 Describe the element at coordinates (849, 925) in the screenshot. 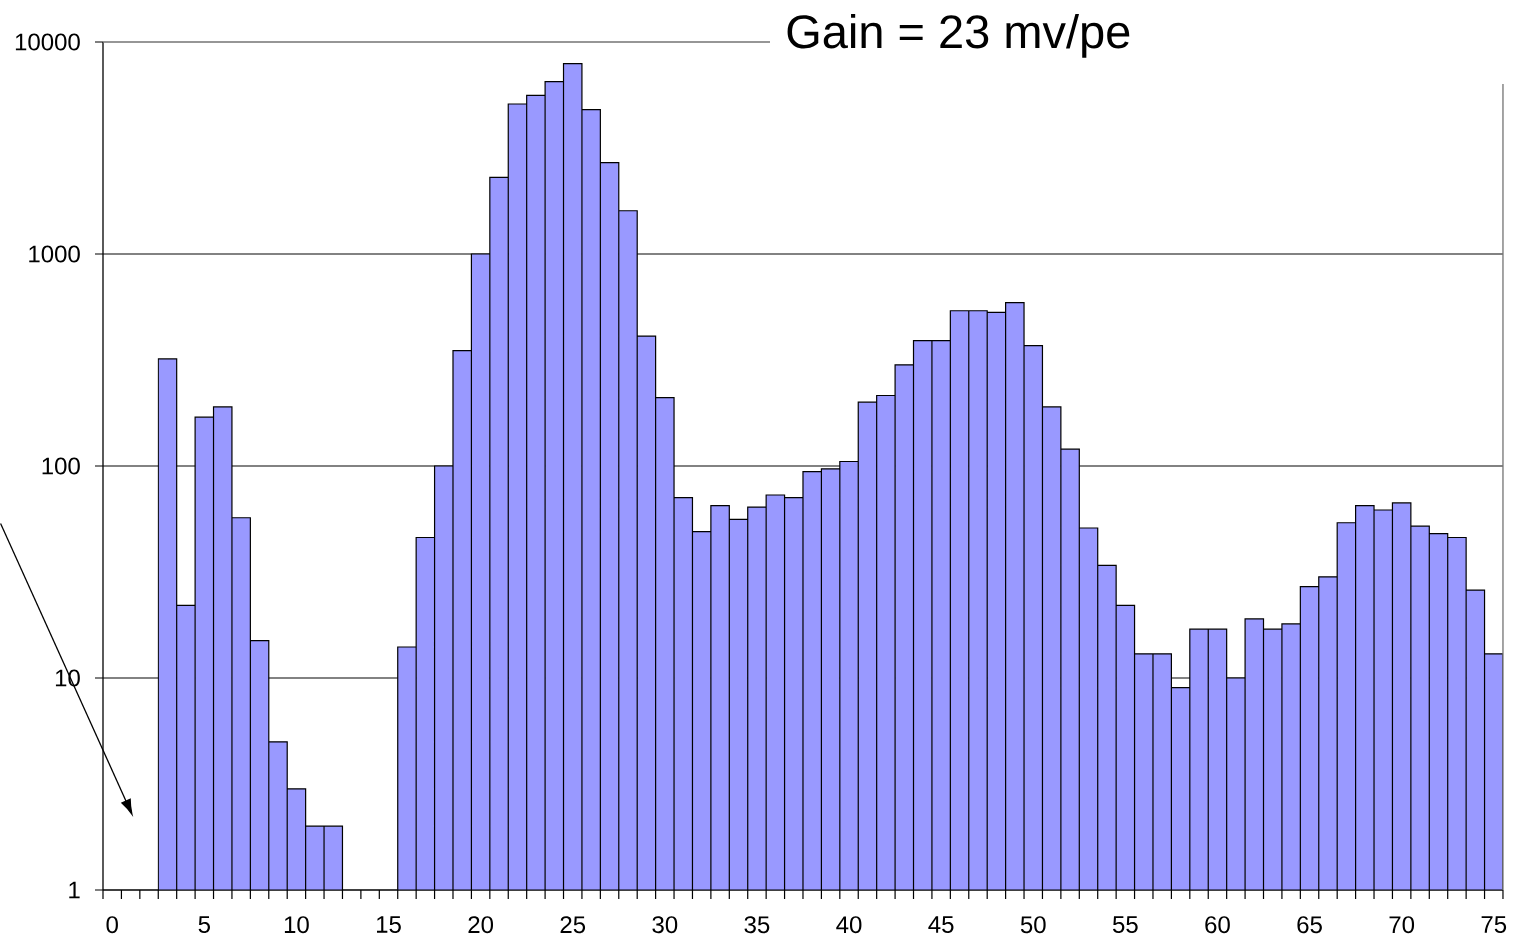

I see `x-tick-label: 40` at that location.